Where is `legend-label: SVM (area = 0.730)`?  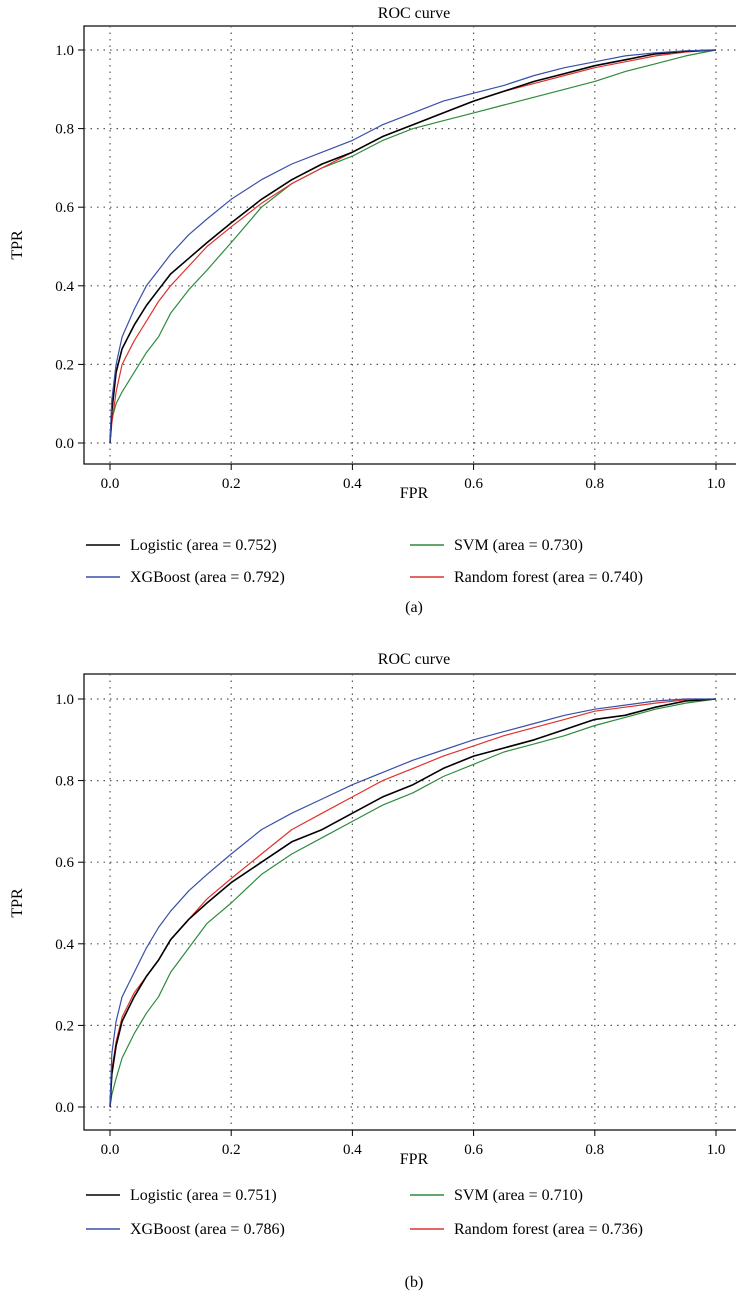
legend-label: SVM (area = 0.730) is located at coordinates (518, 545).